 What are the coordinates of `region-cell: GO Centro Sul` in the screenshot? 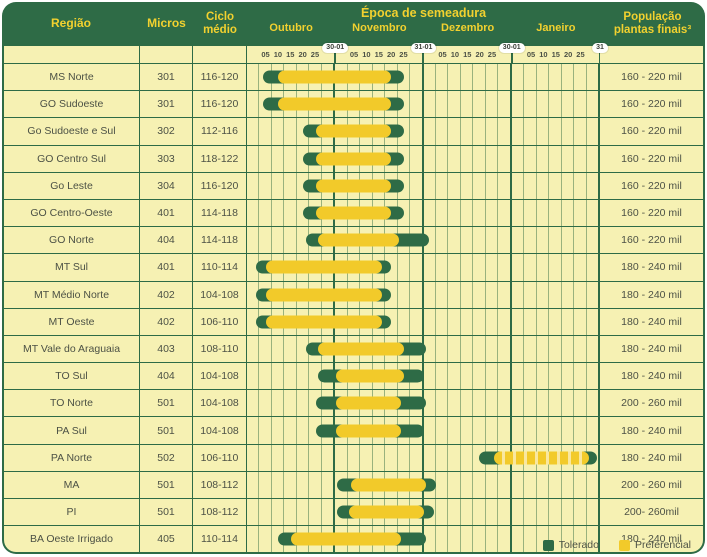 It's located at (72, 158).